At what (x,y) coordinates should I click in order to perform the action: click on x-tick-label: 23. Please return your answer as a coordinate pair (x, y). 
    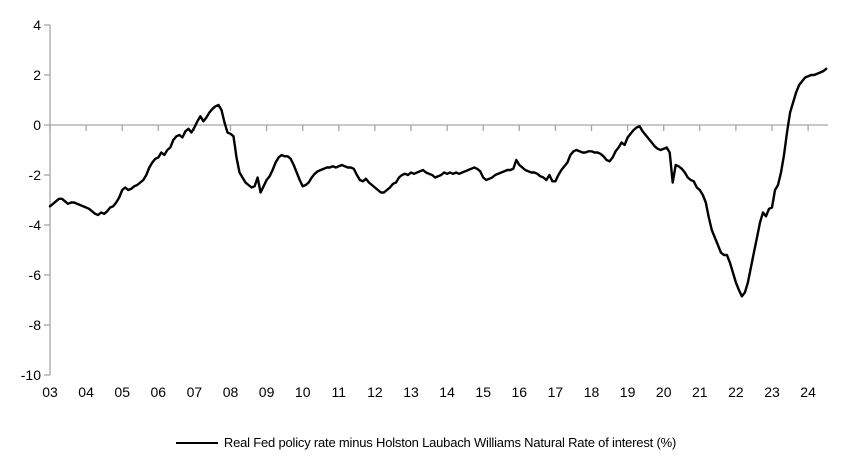
    Looking at the image, I should click on (772, 392).